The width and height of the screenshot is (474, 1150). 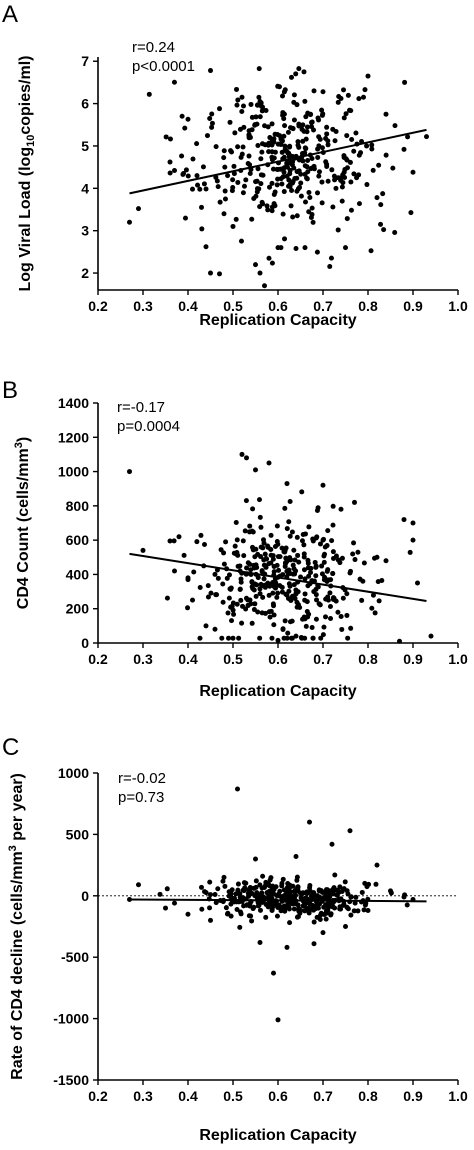 I want to click on x-tick-label: 0.7, so click(x=323, y=1096).